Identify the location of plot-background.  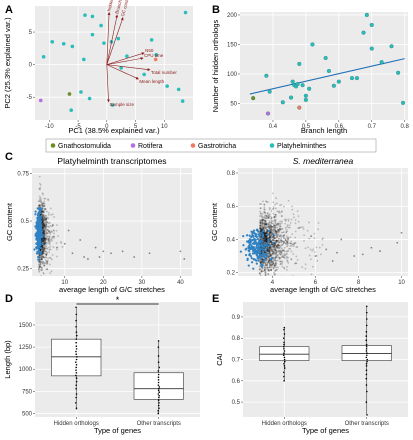
(114, 63).